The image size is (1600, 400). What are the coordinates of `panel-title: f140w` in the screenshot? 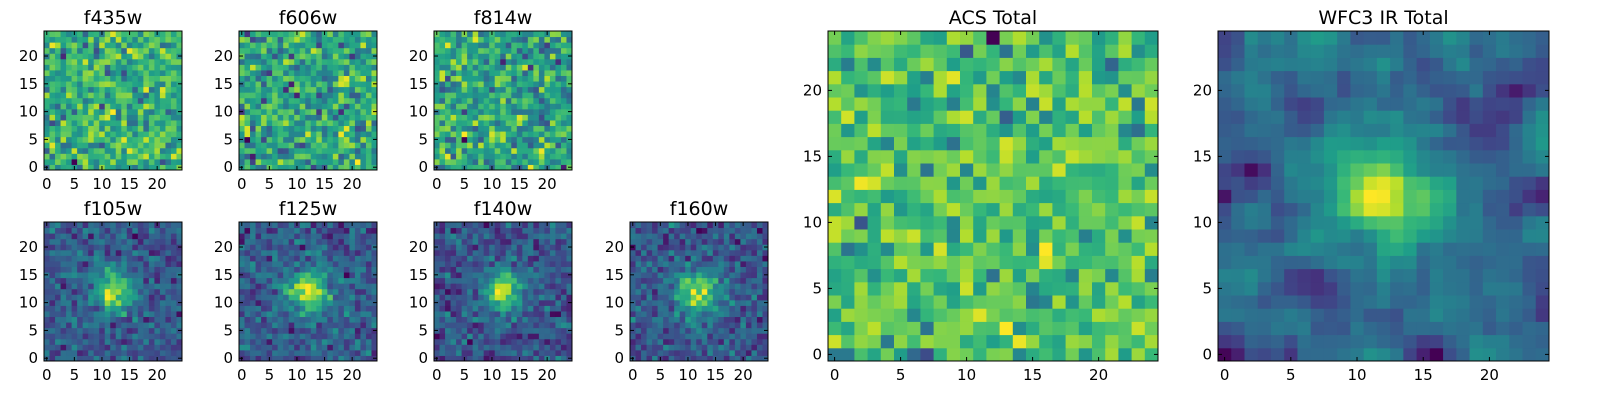 It's located at (503, 209).